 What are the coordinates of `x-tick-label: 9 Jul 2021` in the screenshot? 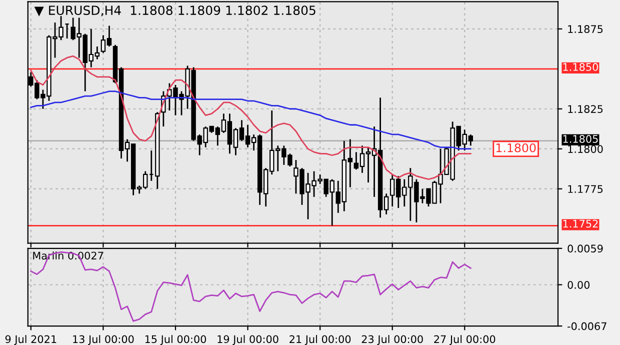 It's located at (30, 340).